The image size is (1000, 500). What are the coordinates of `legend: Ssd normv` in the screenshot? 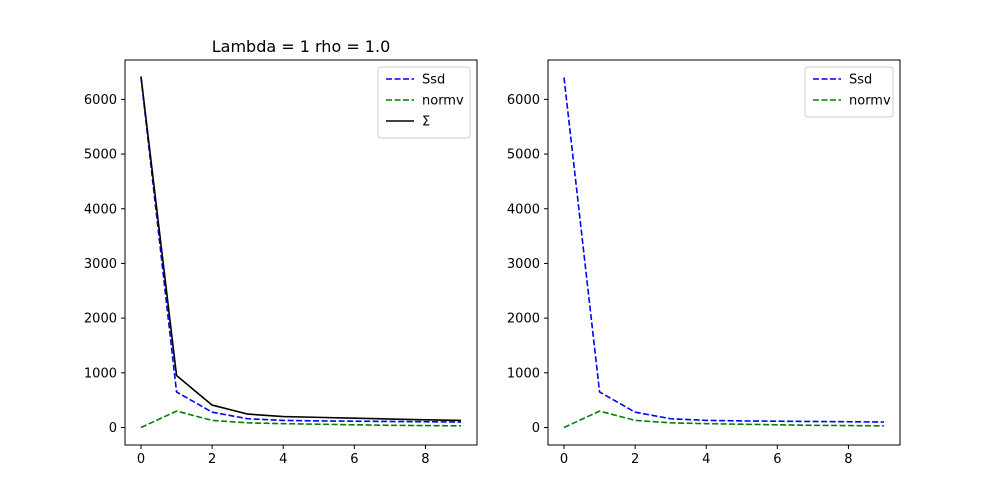 It's located at (849, 92).